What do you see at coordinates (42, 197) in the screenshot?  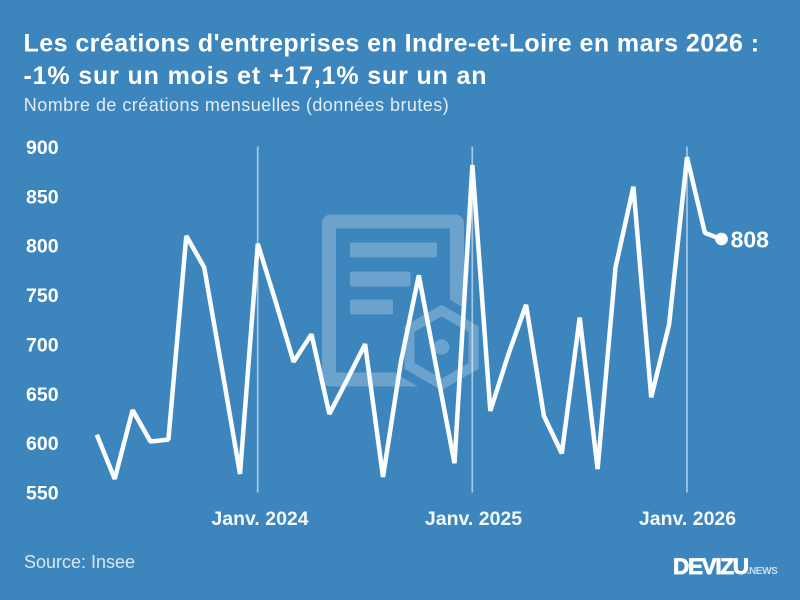 I see `svg-text: 850` at bounding box center [42, 197].